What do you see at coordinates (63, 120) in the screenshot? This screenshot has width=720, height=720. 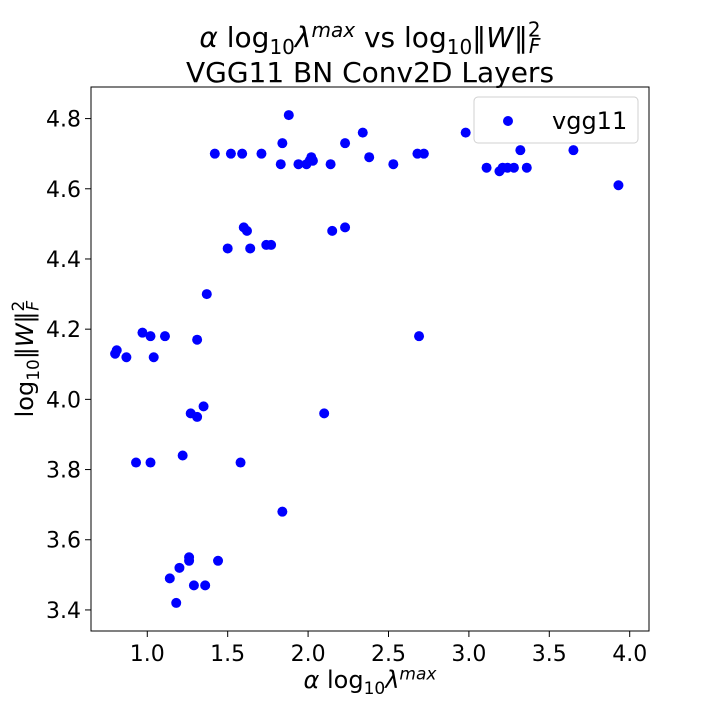 I see `y-tick-label: 4.8` at bounding box center [63, 120].